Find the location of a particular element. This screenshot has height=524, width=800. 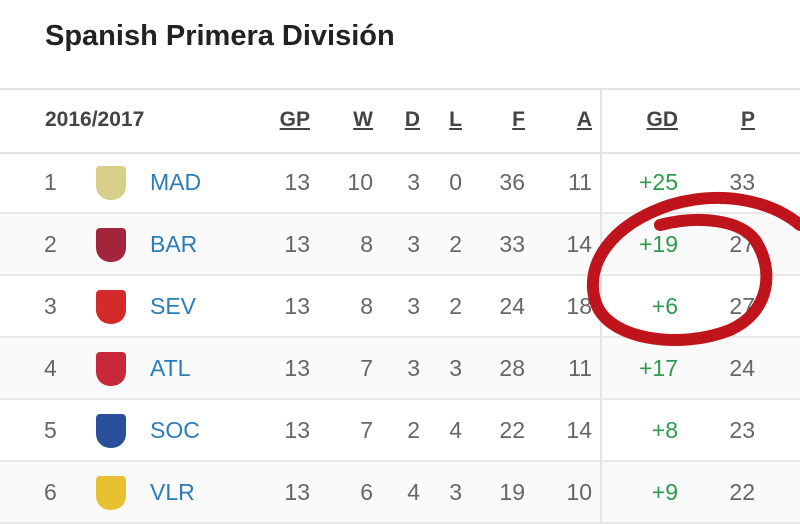

cell-d: 4 is located at coordinates (413, 492).